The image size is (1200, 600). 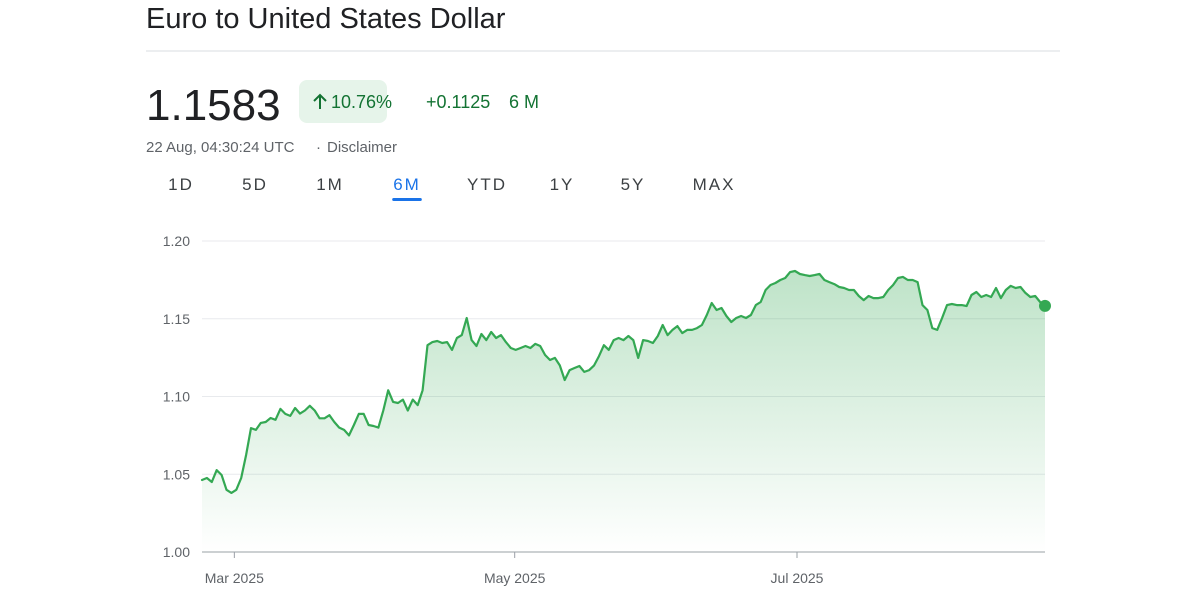 I want to click on y-tick-label: 1.15, so click(x=176, y=319).